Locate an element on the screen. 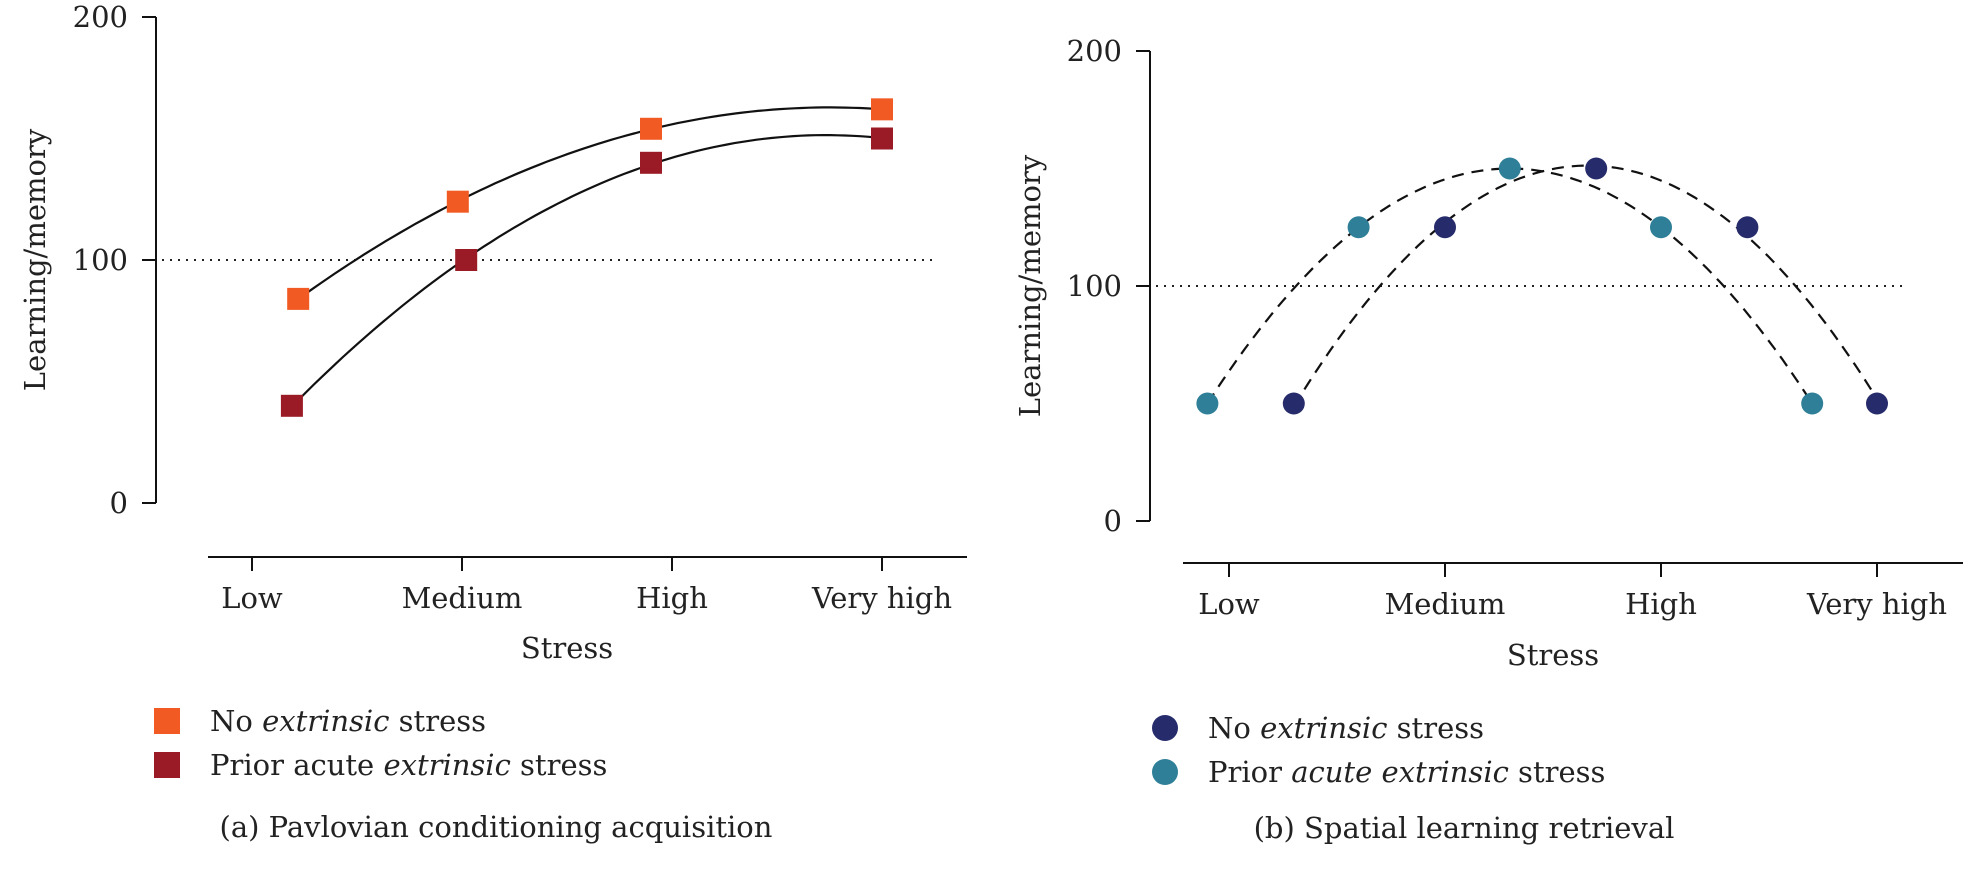 This screenshot has height=869, width=1969. panel-caption: (b) Spatial learning retrieval is located at coordinates (1464, 828).